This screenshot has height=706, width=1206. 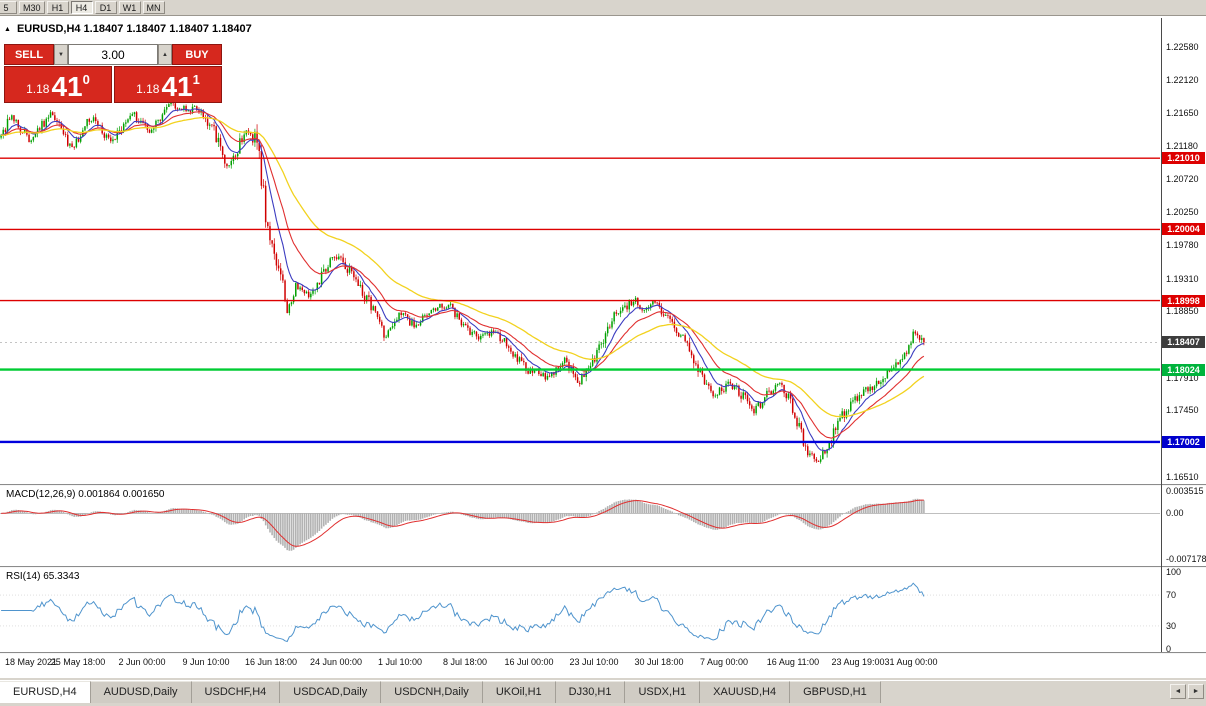 What do you see at coordinates (1182, 410) in the screenshot?
I see `price-scale-label: 1.17450` at bounding box center [1182, 410].